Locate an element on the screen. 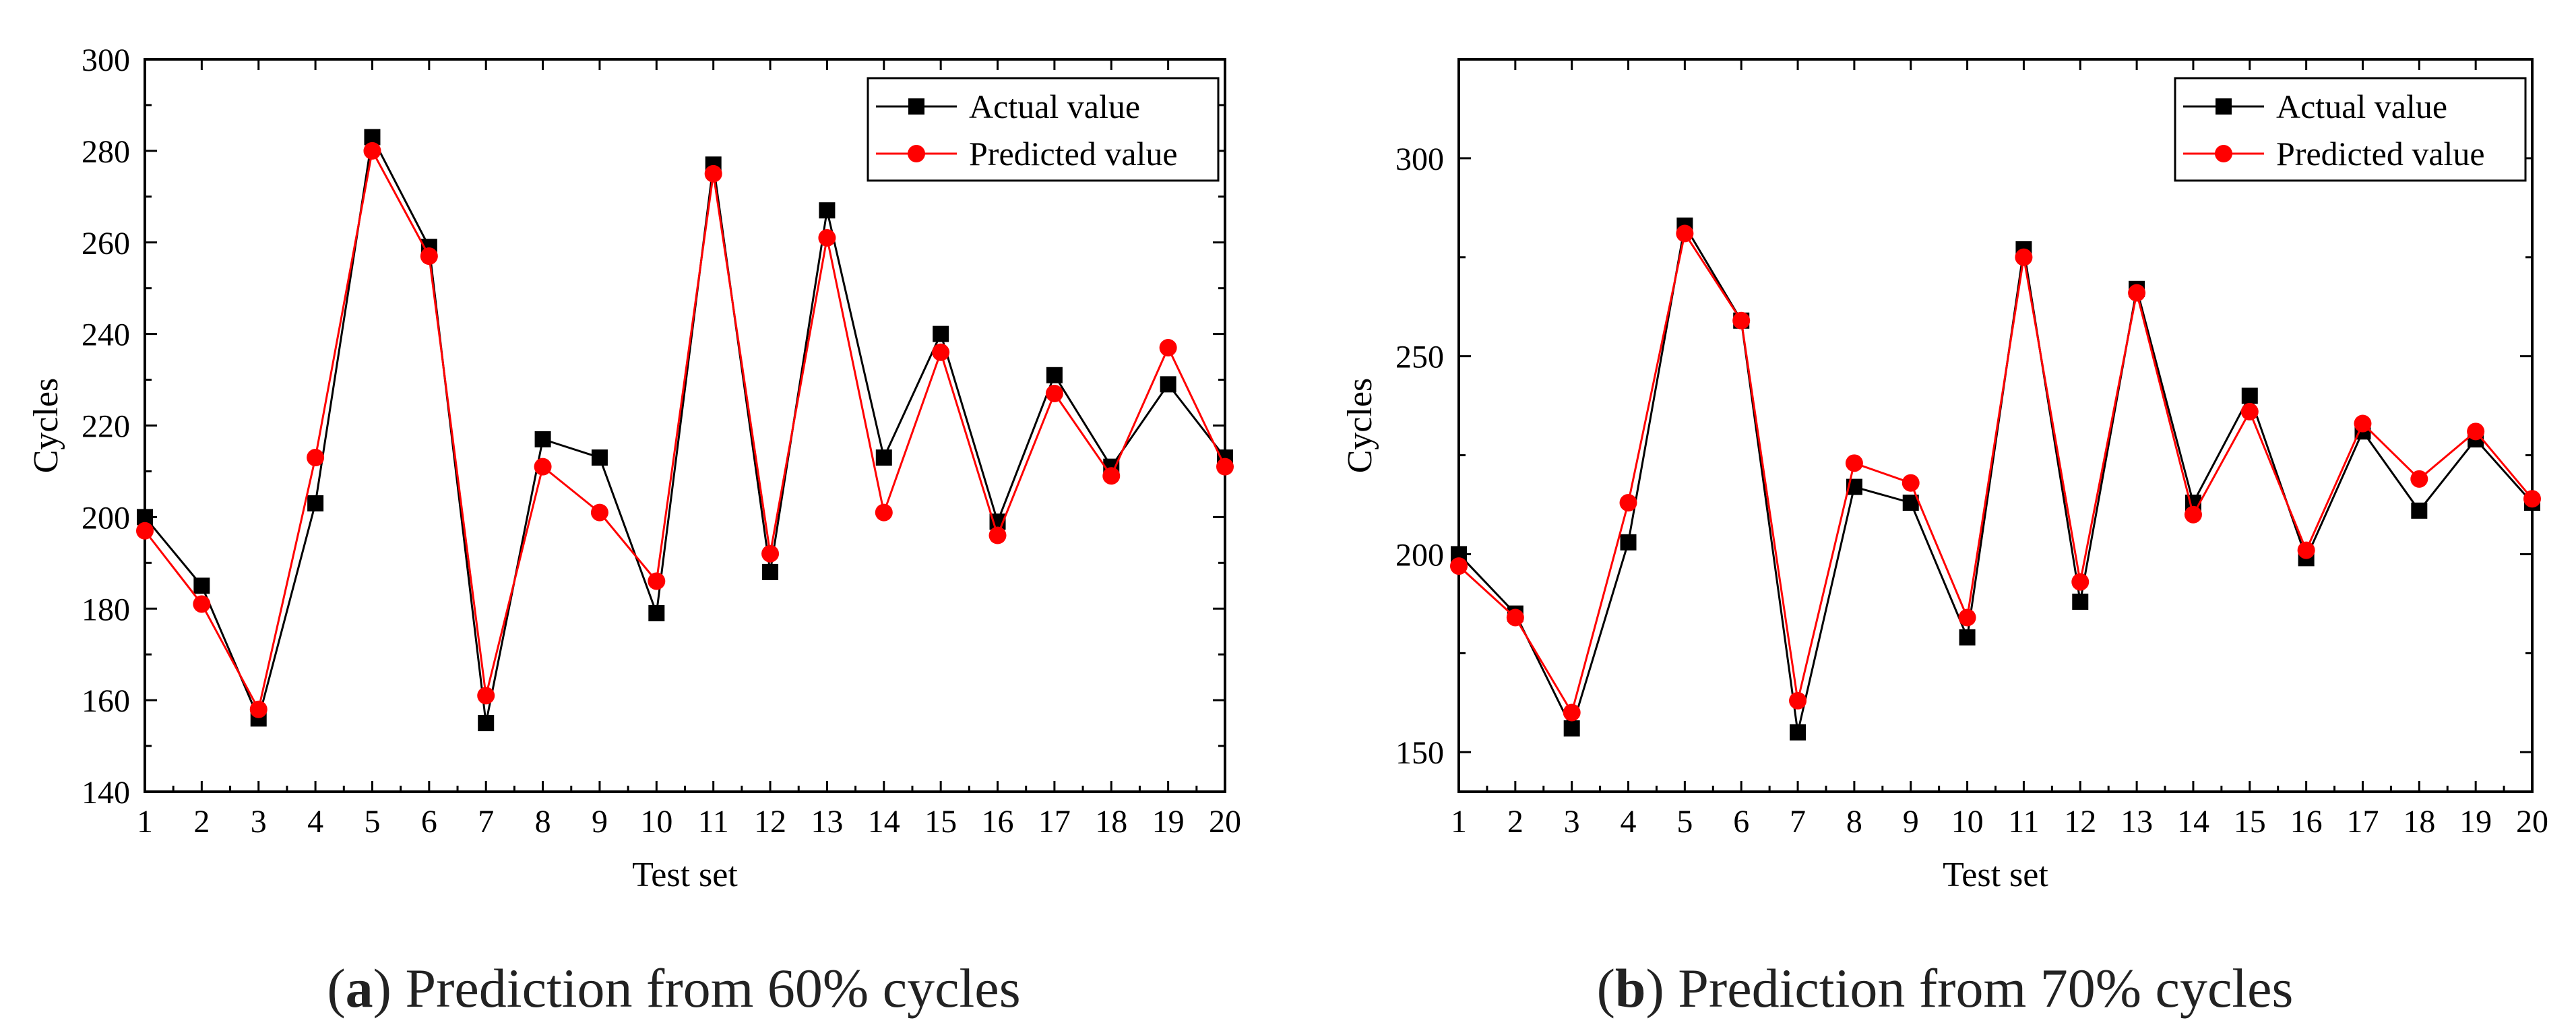  x-tick-label: 3 is located at coordinates (1572, 822).